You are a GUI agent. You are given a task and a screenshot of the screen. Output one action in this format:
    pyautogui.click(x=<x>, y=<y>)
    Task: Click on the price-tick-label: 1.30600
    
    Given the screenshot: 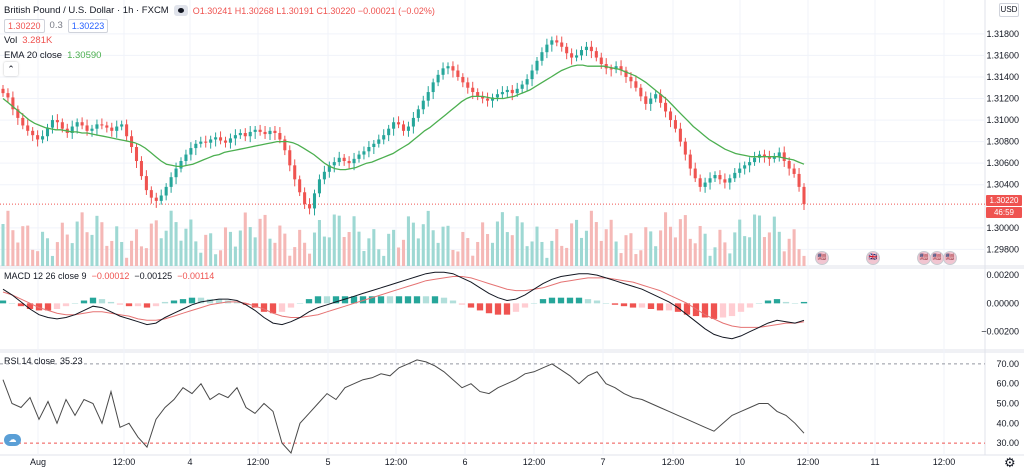 What is the action you would take?
    pyautogui.click(x=1002, y=163)
    